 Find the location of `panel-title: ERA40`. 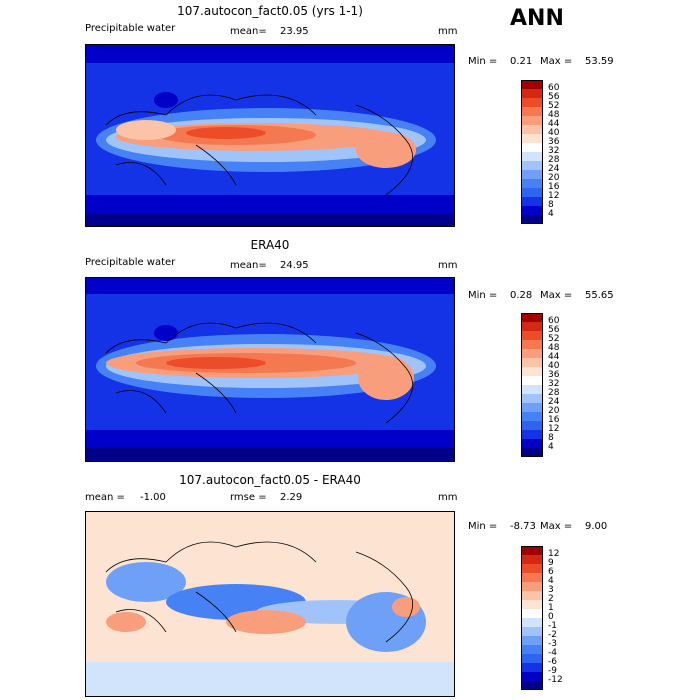

panel-title: ERA40 is located at coordinates (270, 245).